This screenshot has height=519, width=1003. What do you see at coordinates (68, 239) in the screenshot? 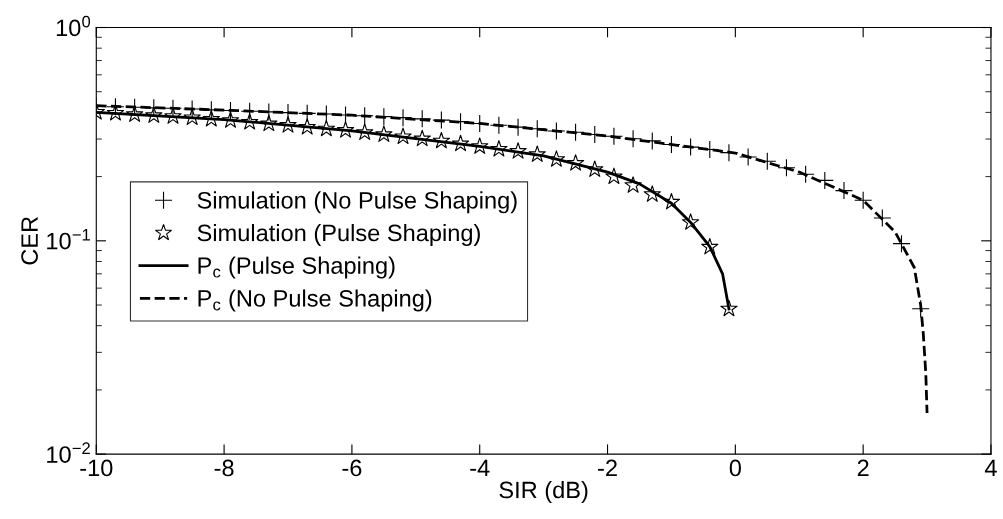
I see `y-tick-label: 10$^{−1}$` at bounding box center [68, 239].